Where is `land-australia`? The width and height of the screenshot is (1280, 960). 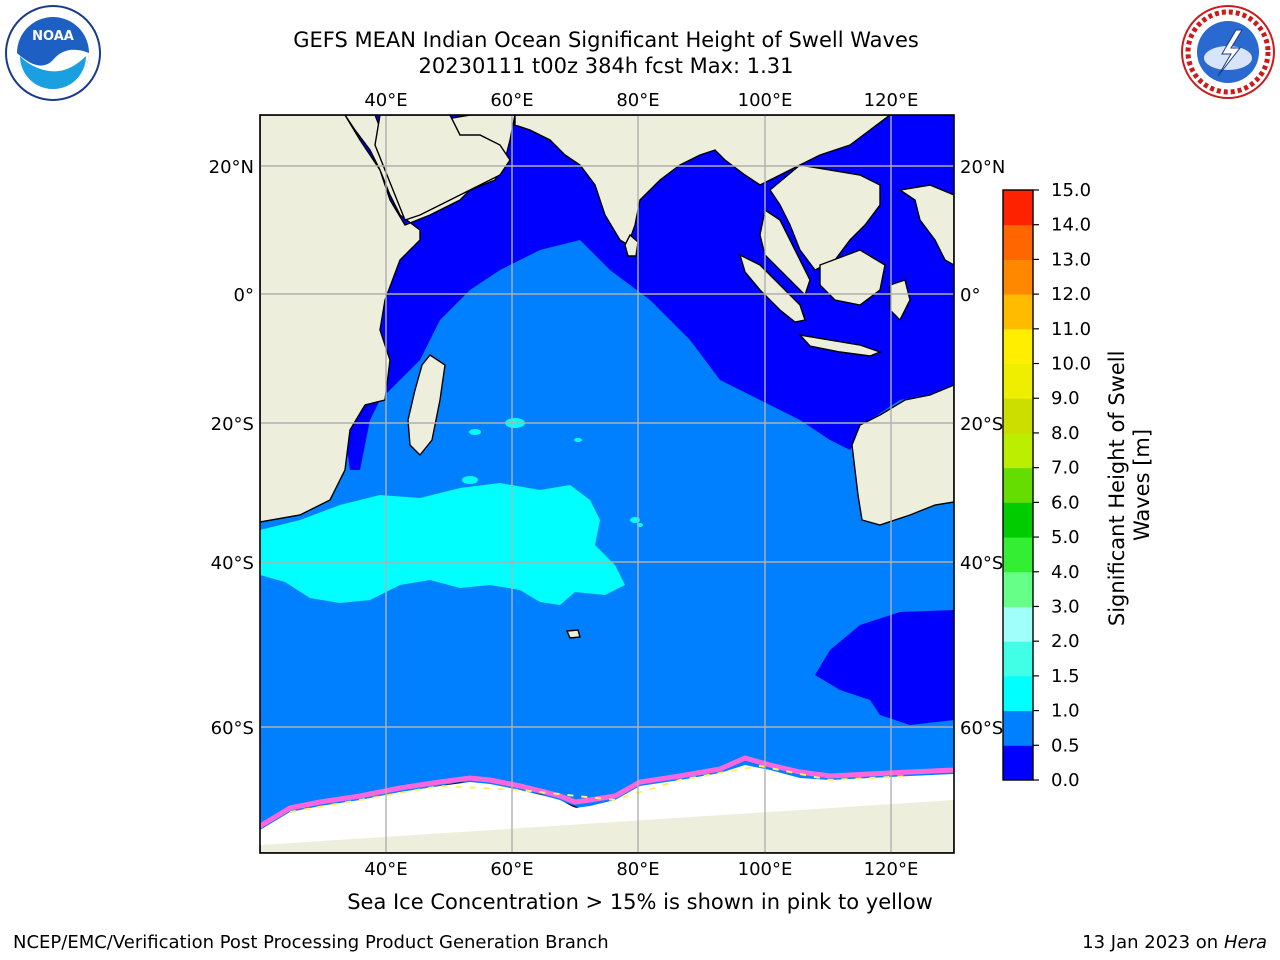
land-australia is located at coordinates (902, 455).